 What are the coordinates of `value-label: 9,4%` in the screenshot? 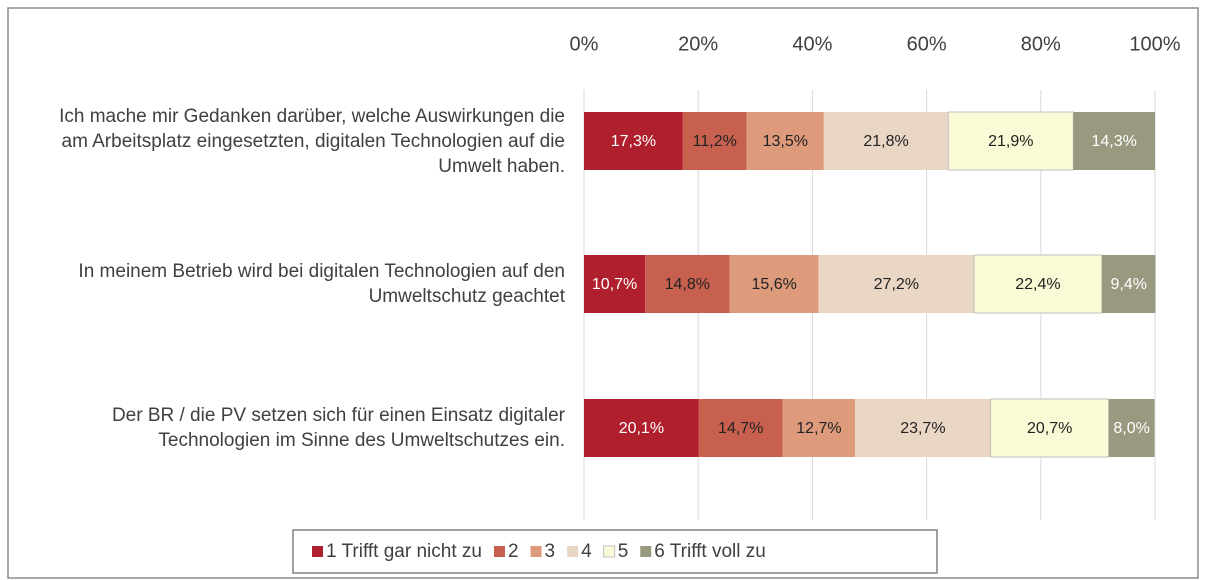 It's located at (1128, 284).